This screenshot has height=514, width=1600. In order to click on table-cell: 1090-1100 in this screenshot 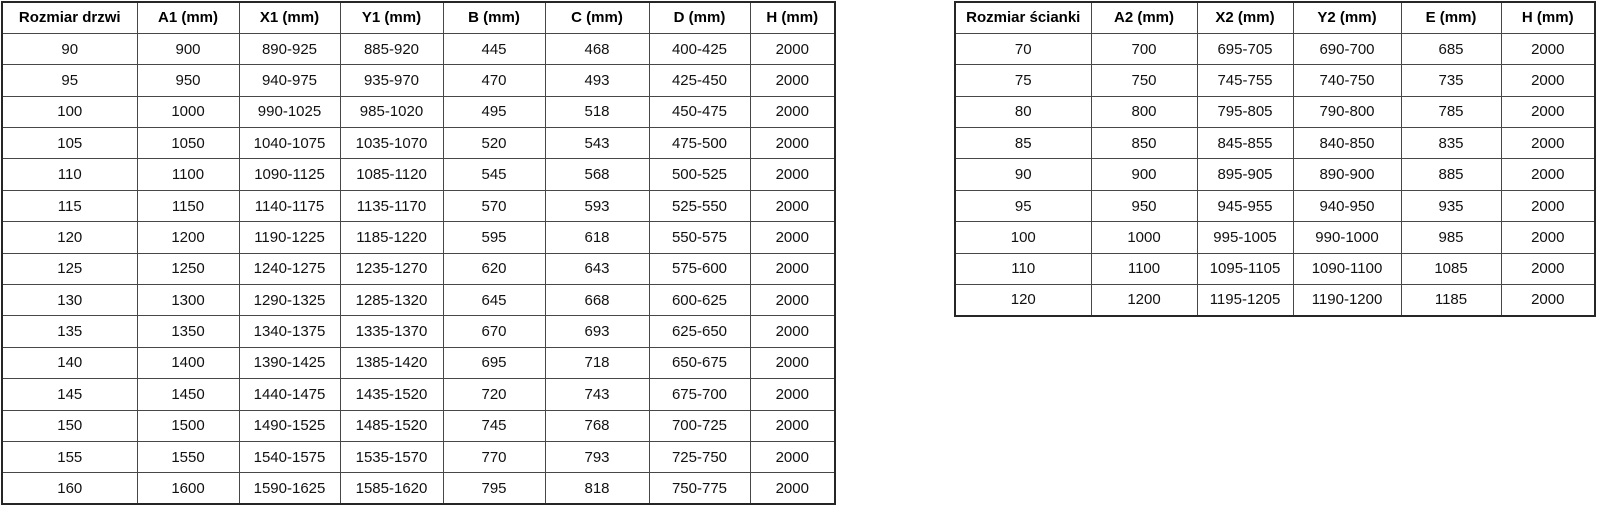, I will do `click(1347, 269)`.